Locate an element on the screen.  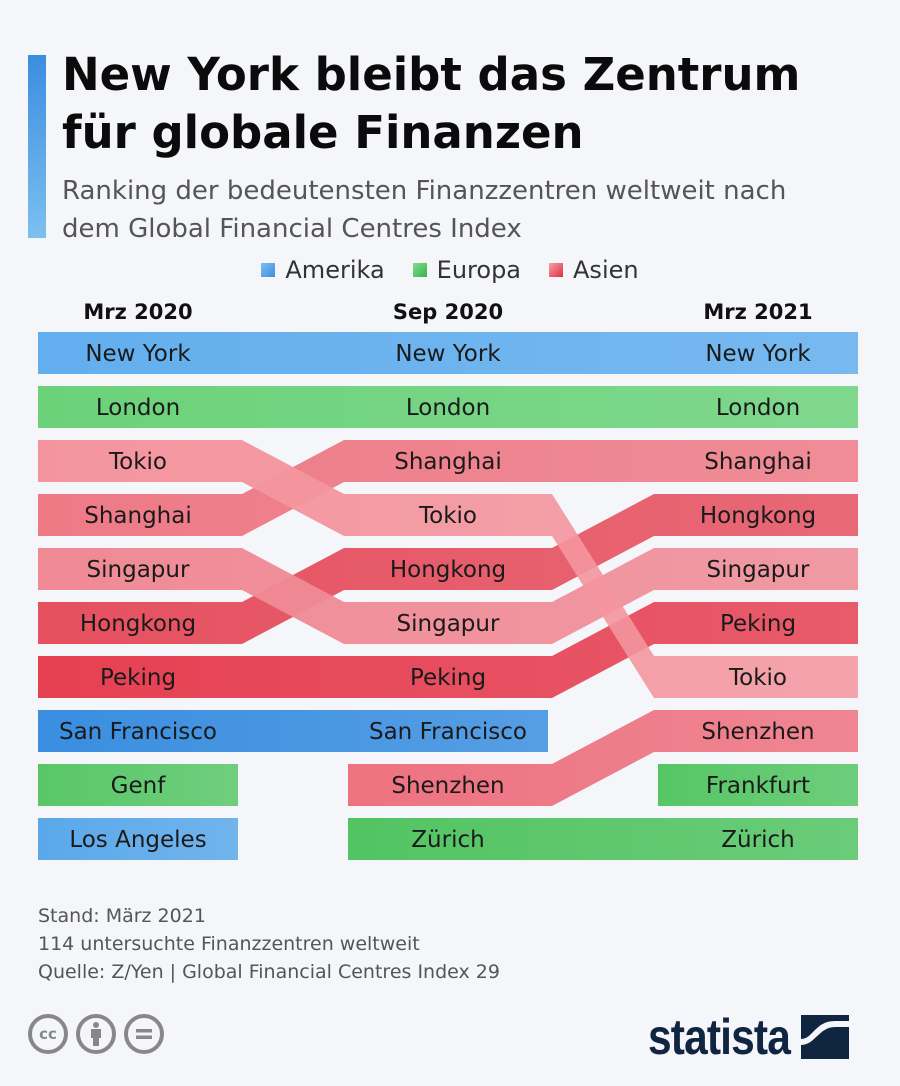
period-header: Mrz 2021 is located at coordinates (757, 312).